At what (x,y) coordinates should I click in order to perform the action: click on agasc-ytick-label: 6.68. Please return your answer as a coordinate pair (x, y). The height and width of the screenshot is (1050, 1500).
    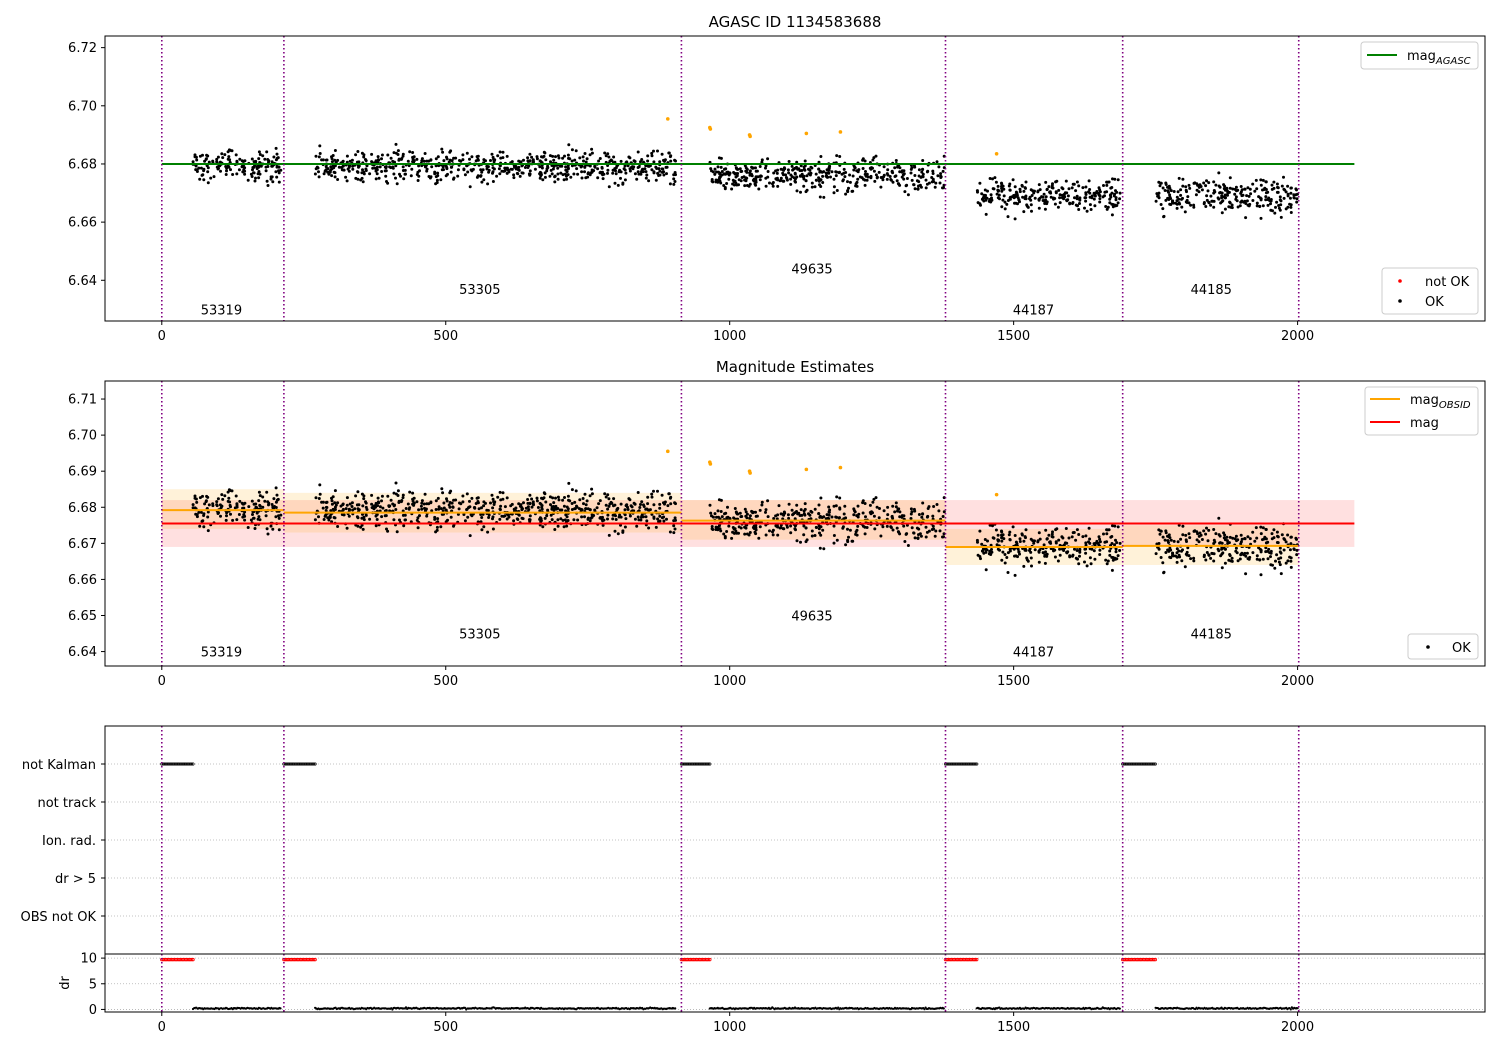
    Looking at the image, I should click on (82, 164).